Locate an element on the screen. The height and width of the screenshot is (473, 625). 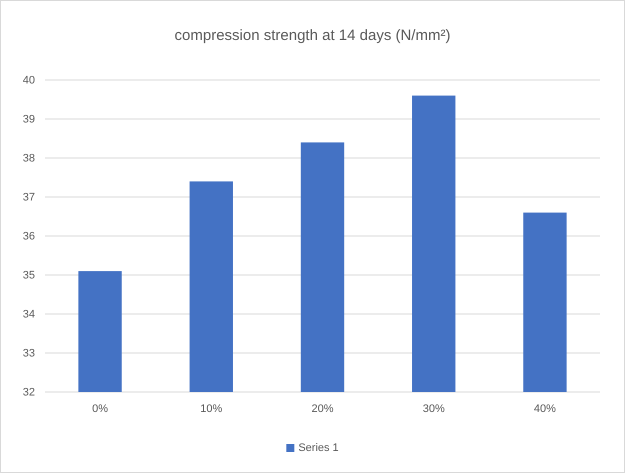
x-tick-label: 10% is located at coordinates (211, 408).